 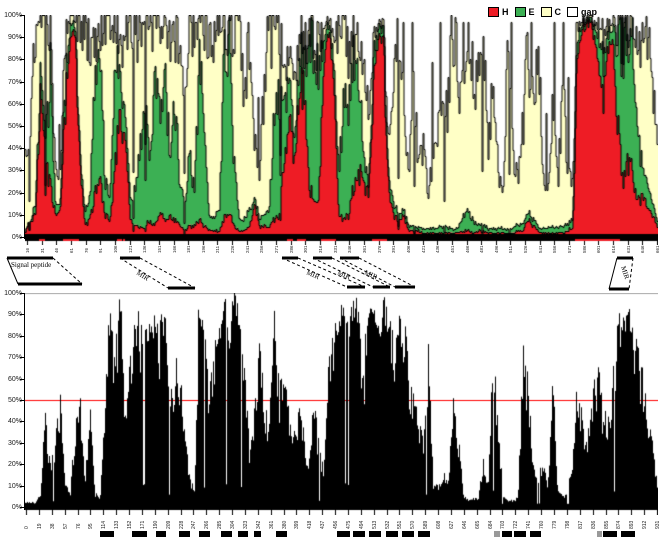 I want to click on bottom-x-axis-tick-label: 779, so click(x=554, y=524).